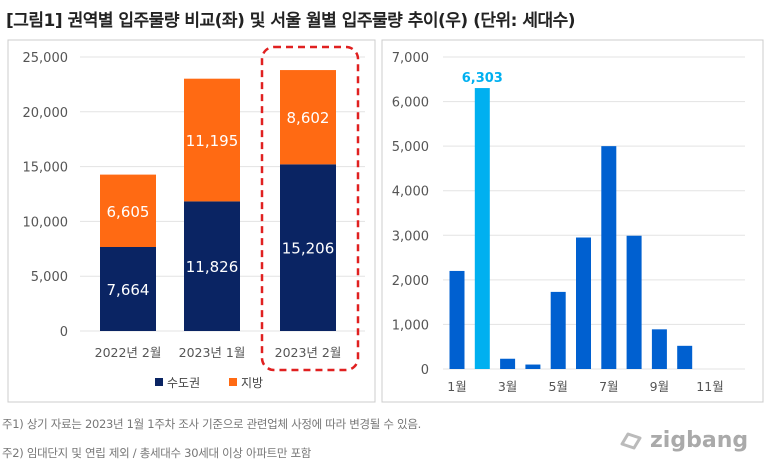 The image size is (771, 466). What do you see at coordinates (507, 386) in the screenshot?
I see `x-tick-label: 3월` at bounding box center [507, 386].